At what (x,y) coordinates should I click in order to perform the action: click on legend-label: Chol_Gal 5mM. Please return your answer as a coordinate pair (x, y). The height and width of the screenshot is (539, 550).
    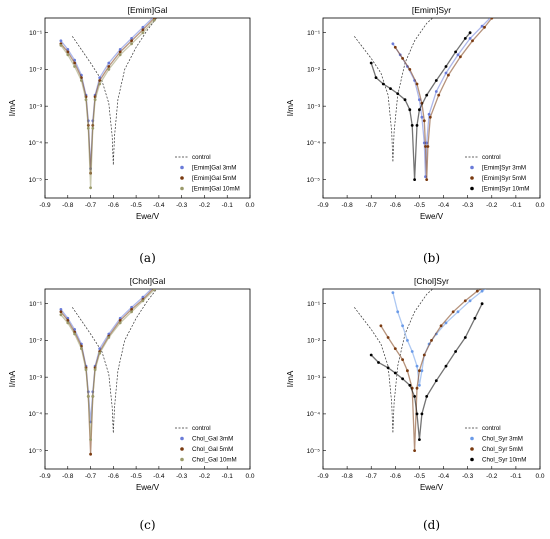
    Looking at the image, I should click on (212, 449).